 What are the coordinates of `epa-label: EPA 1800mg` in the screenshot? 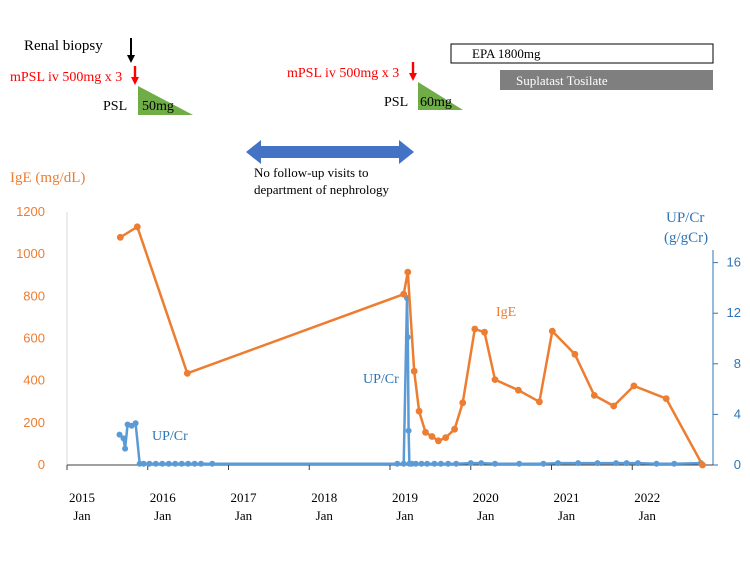 It's located at (506, 53).